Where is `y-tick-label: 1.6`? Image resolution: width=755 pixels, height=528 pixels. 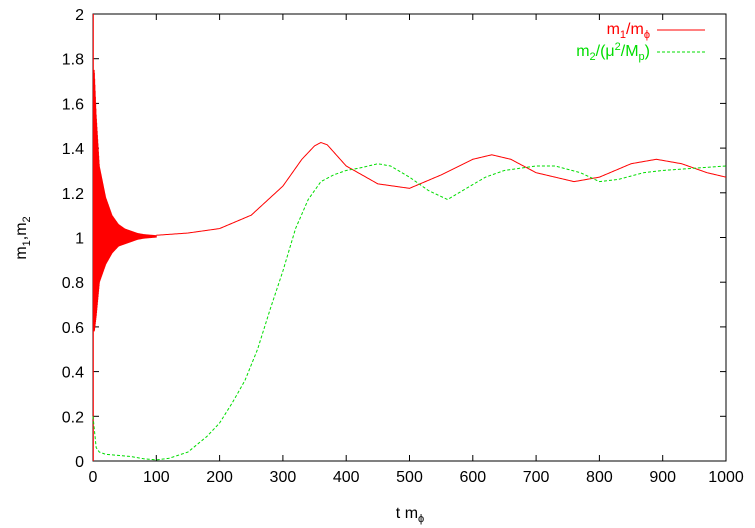
y-tick-label: 1.6 is located at coordinates (73, 104).